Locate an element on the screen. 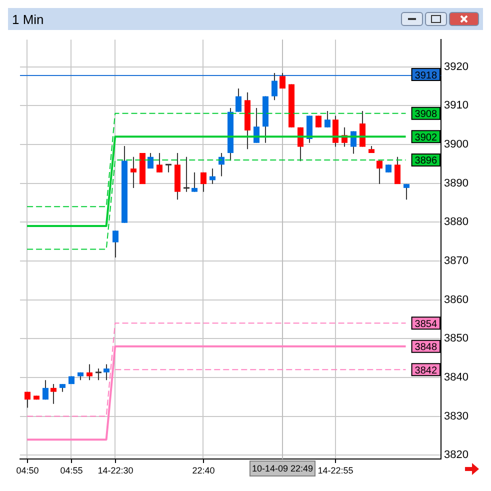 This screenshot has width=491, height=491. x-tick-label: 14-22:55 is located at coordinates (336, 470).